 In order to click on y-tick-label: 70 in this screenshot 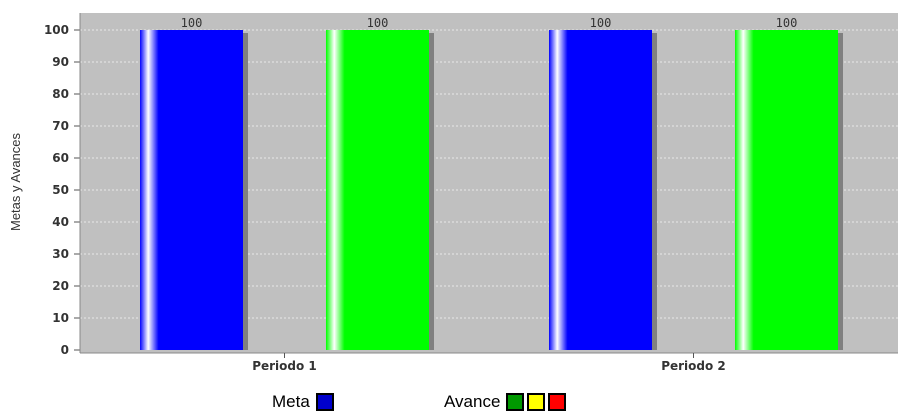, I will do `click(60, 126)`.